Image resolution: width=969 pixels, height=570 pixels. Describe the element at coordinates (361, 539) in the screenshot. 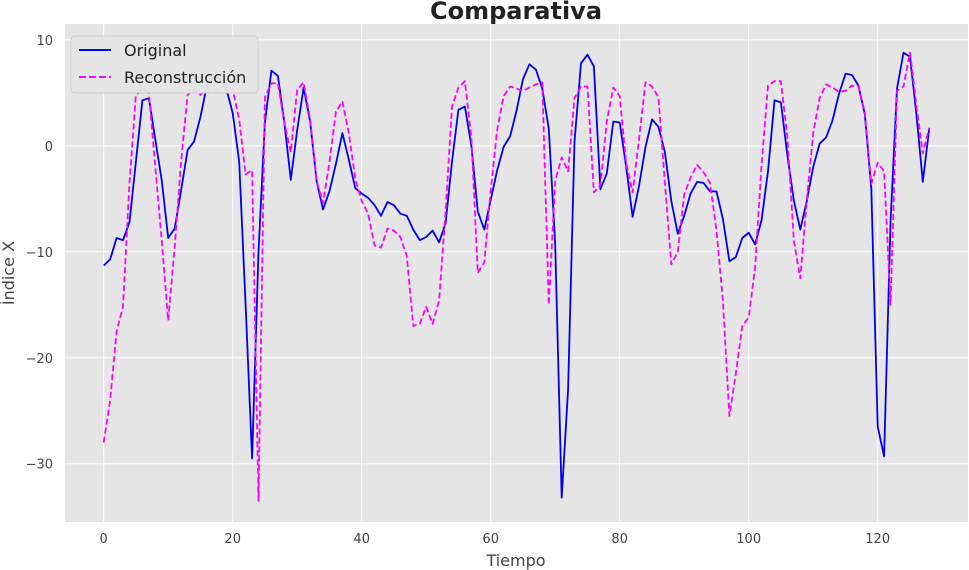

I see `x-tick-label: 40` at that location.